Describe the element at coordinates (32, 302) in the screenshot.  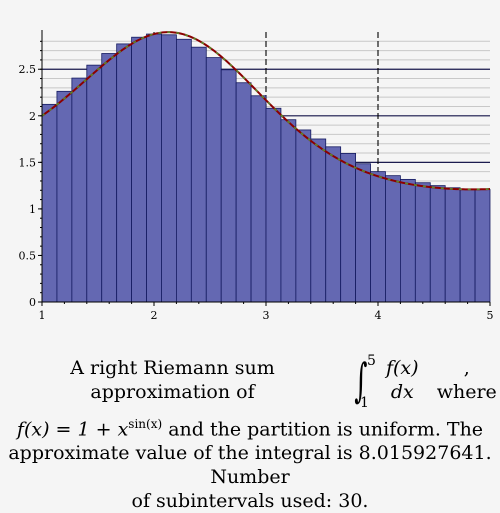
I see `y-tick-label: 0` at that location.